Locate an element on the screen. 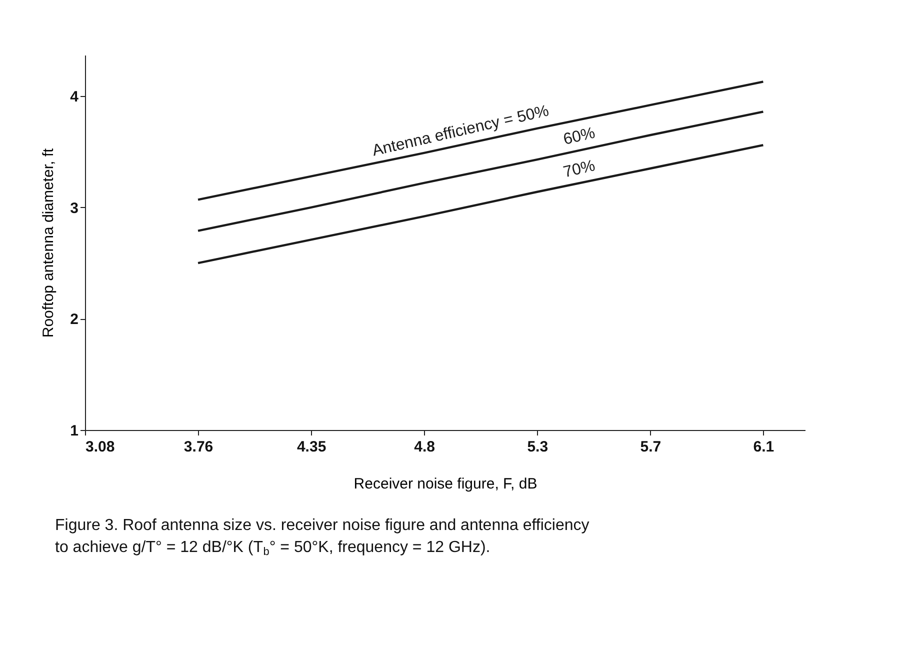 This screenshot has width=904, height=655. line-series is located at coordinates (480, 140).